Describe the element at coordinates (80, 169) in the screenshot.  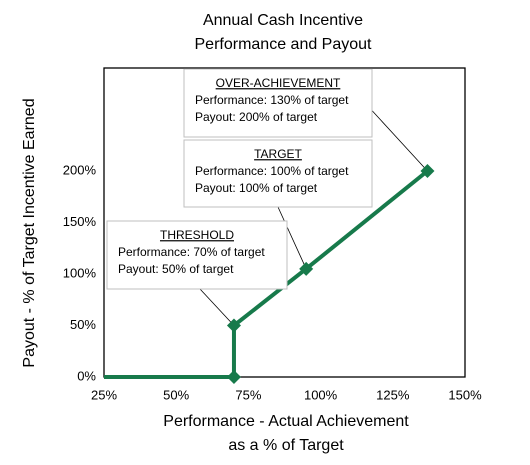
I see `y-tick-label: 200%` at that location.